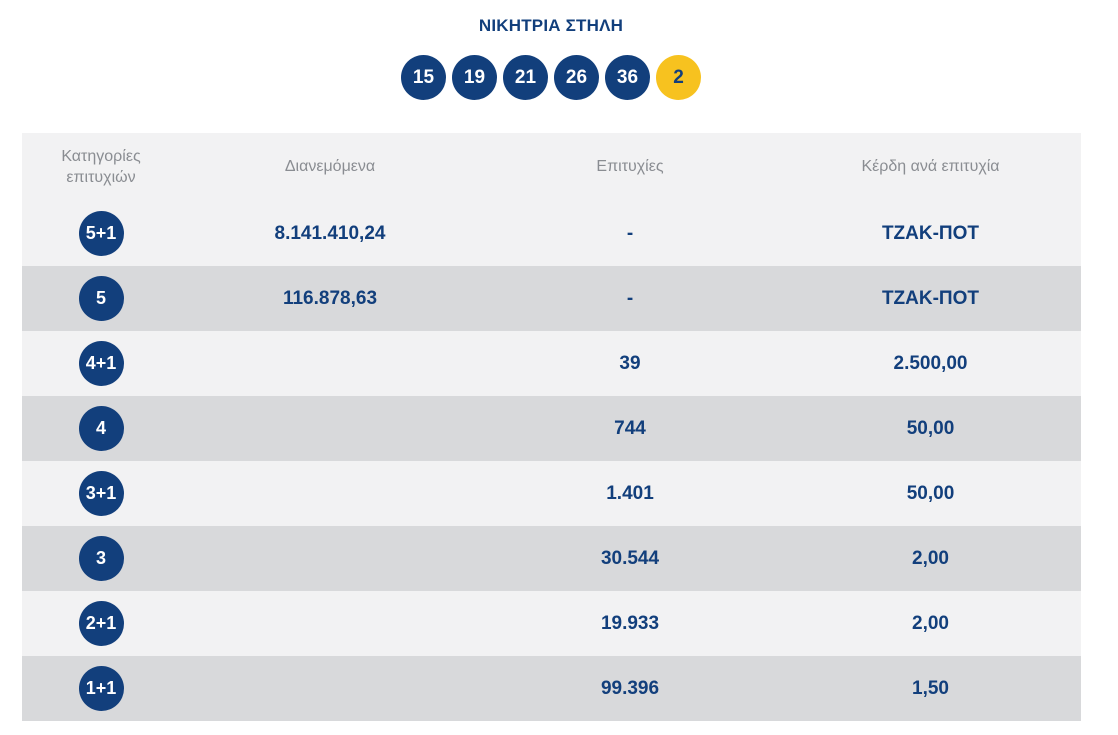  Describe the element at coordinates (525, 77) in the screenshot. I see `winning-number-ball: 21` at that location.